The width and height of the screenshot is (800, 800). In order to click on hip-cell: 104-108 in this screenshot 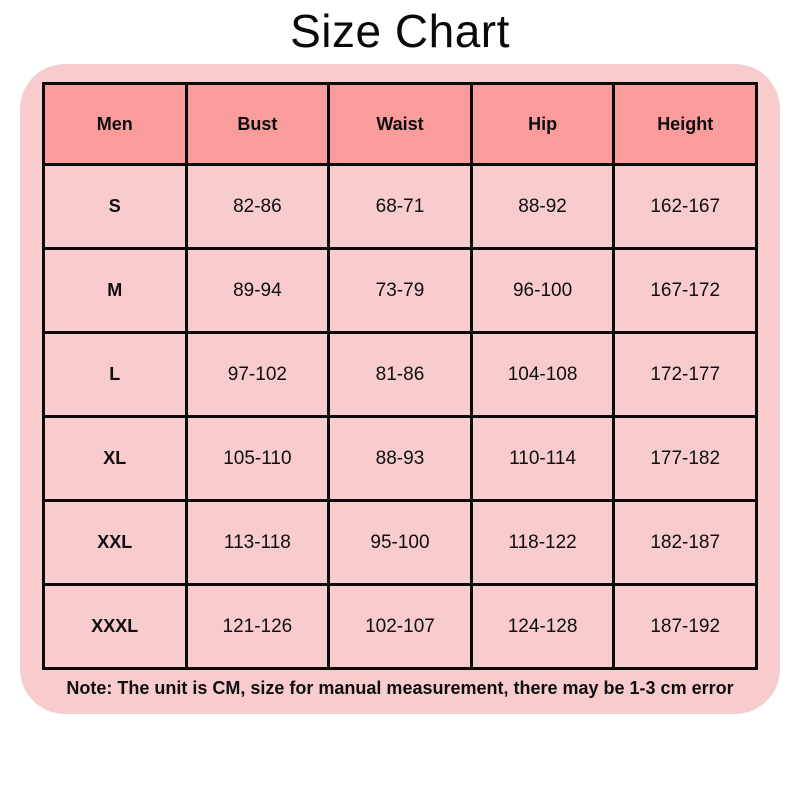, I will do `click(542, 374)`.